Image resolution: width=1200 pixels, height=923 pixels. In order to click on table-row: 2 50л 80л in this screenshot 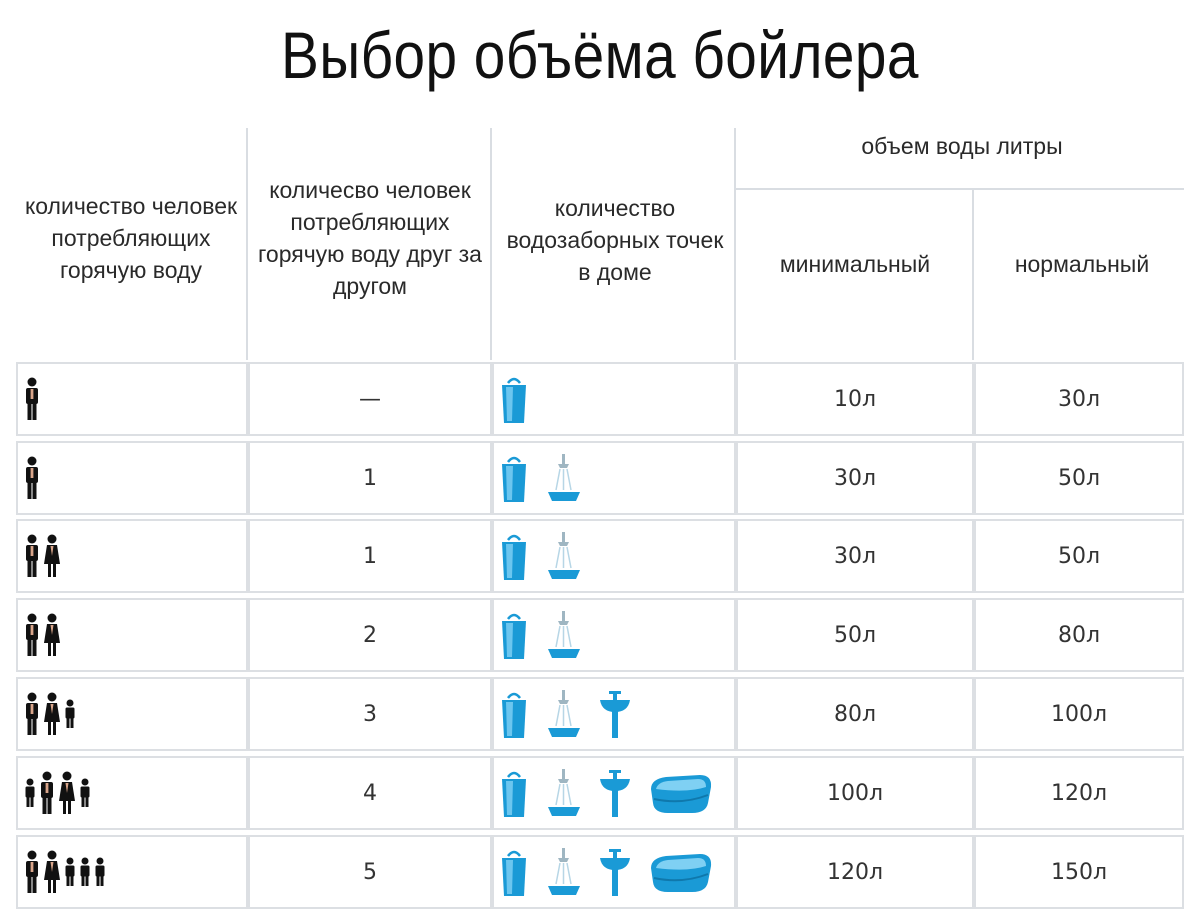, I will do `click(600, 635)`.